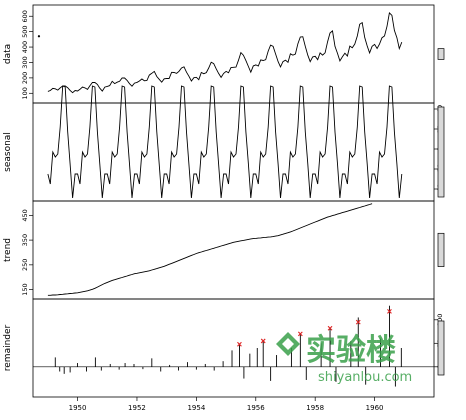 The width and height of the screenshot is (466, 420). Describe the element at coordinates (25, 16) in the screenshot. I see `y-tick-label-data: 600` at that location.